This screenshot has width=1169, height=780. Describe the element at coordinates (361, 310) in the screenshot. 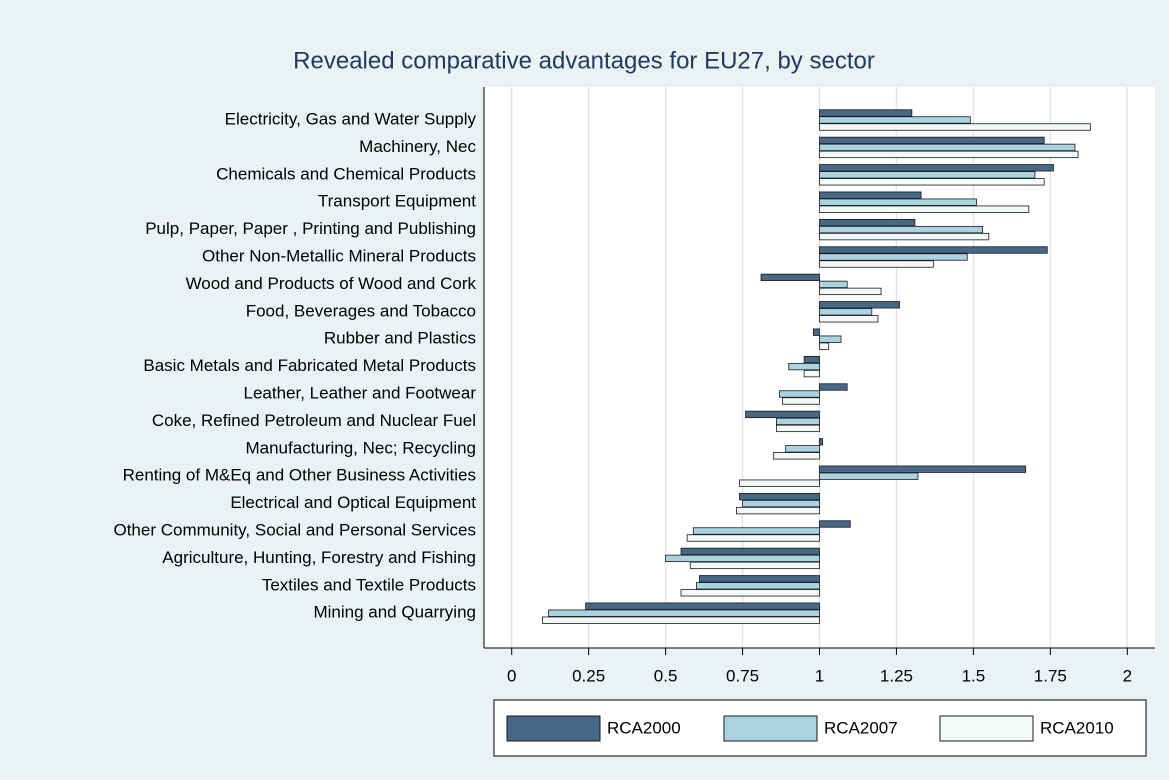

I see `y-tick-label: Food, Beverages and Tobacco` at that location.